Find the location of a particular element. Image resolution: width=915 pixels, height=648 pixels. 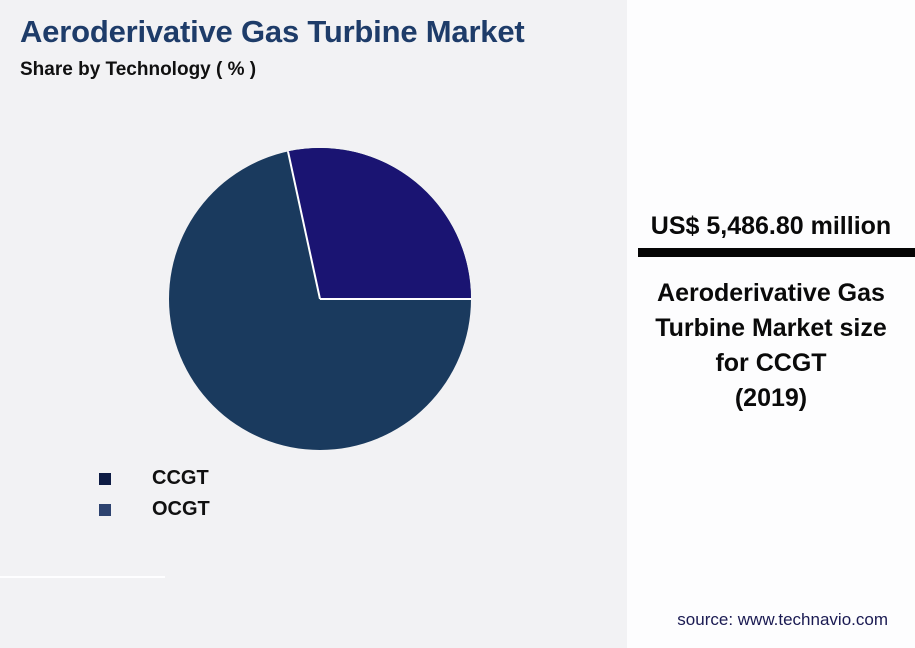

slice-separator-upper is located at coordinates (304, 225).